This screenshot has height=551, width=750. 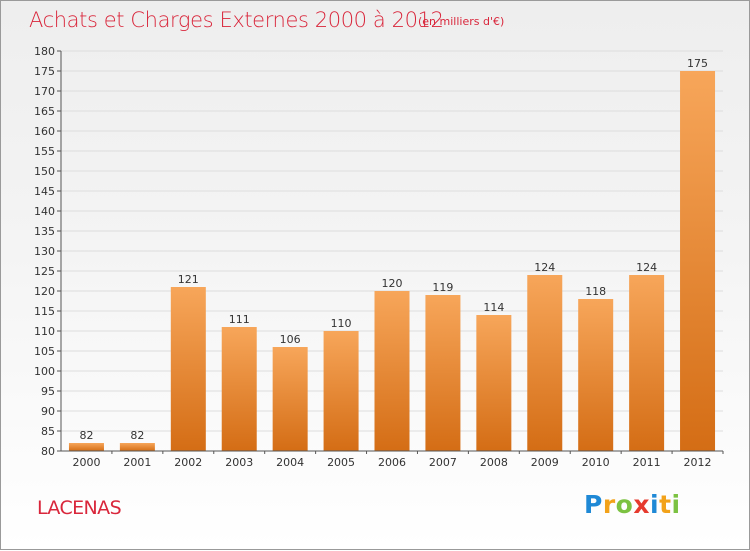 I want to click on proxiti-logo: Proxiti, so click(x=632, y=504).